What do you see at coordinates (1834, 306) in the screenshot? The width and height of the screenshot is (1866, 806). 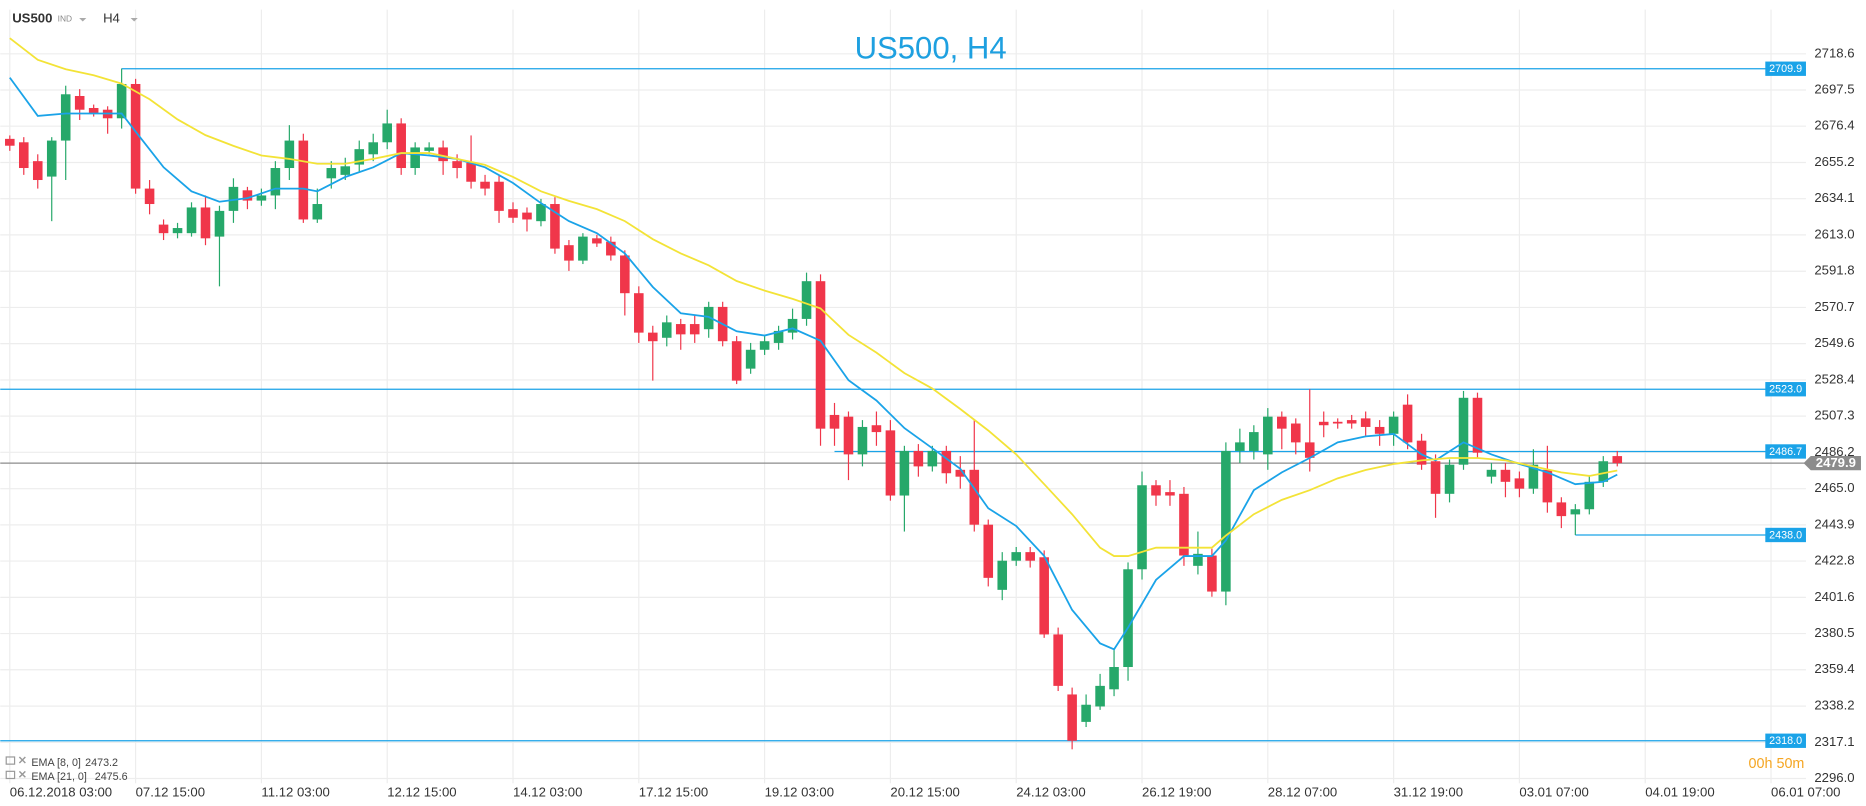 I see `y-tick-label: 2570.7` at bounding box center [1834, 306].